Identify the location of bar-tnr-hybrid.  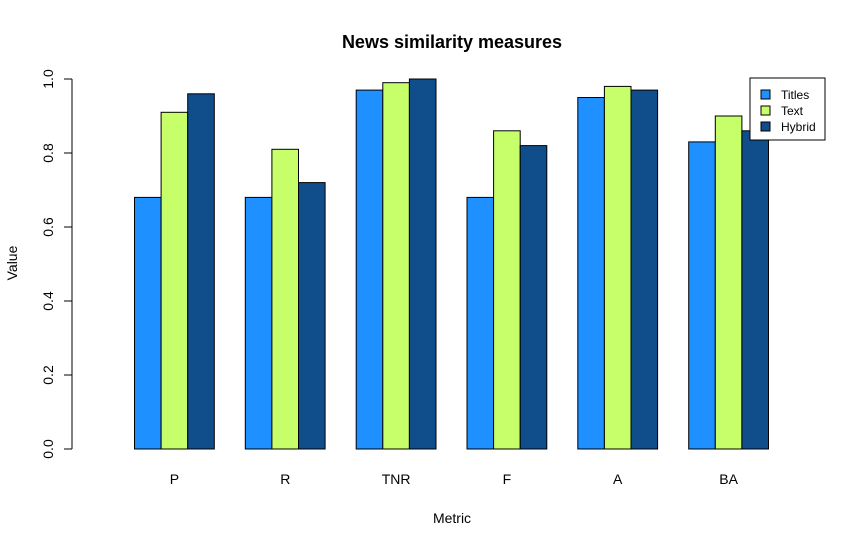
(422, 264).